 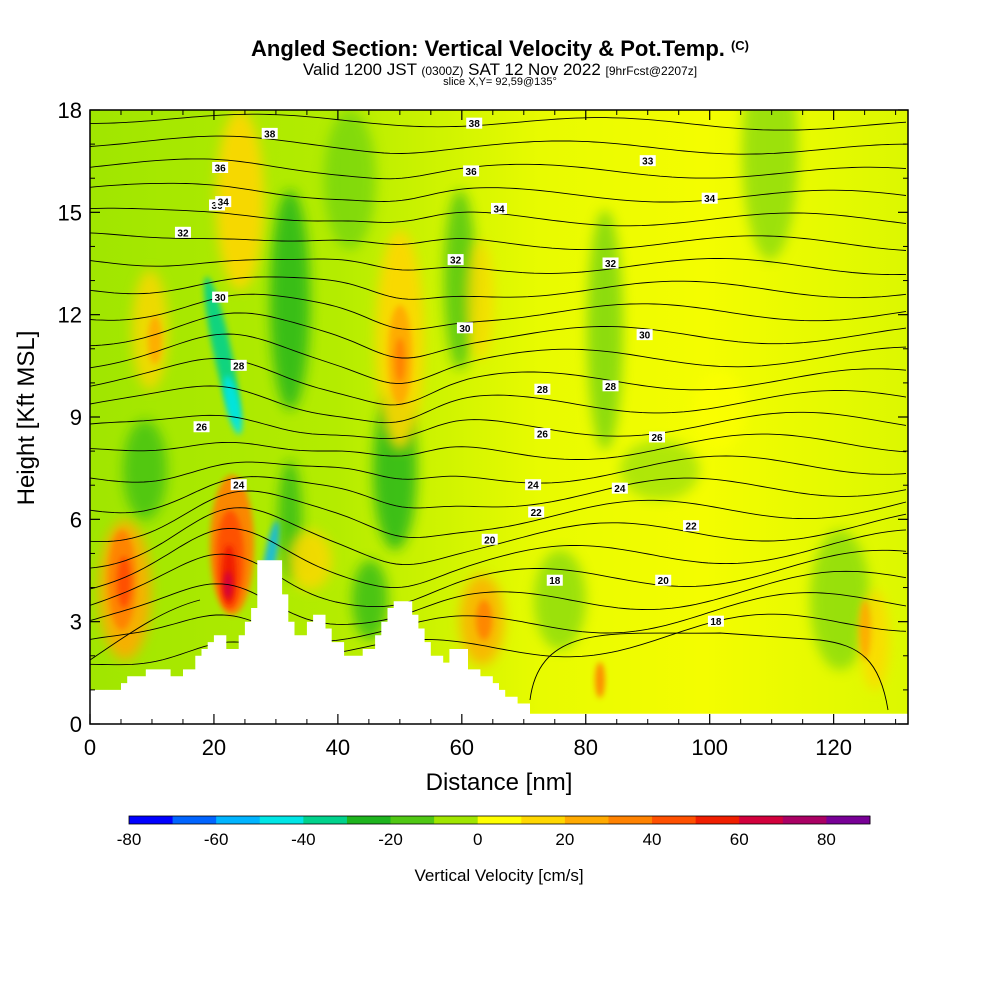 I want to click on theta-label-group: 33, so click(x=647, y=161).